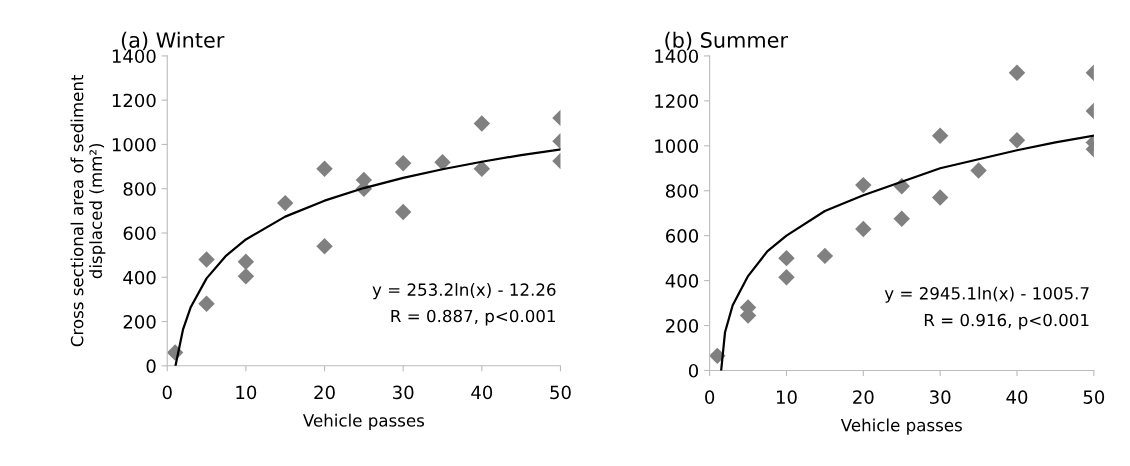 The image size is (1130, 466). What do you see at coordinates (473, 317) in the screenshot?
I see `annotation: R = 0.887, p<0.001` at bounding box center [473, 317].